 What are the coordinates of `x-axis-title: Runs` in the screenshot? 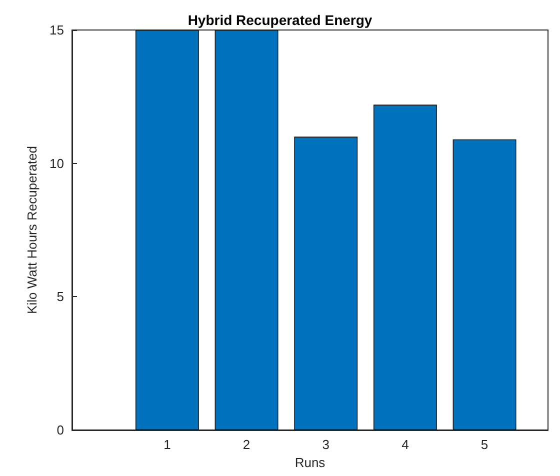 It's located at (310, 462).